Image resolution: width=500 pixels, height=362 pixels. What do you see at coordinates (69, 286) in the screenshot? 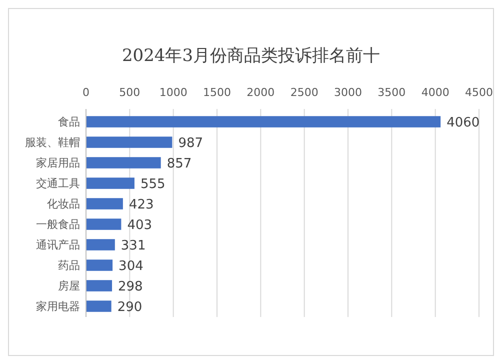
I see `y-tick-label: 房屋` at bounding box center [69, 286].